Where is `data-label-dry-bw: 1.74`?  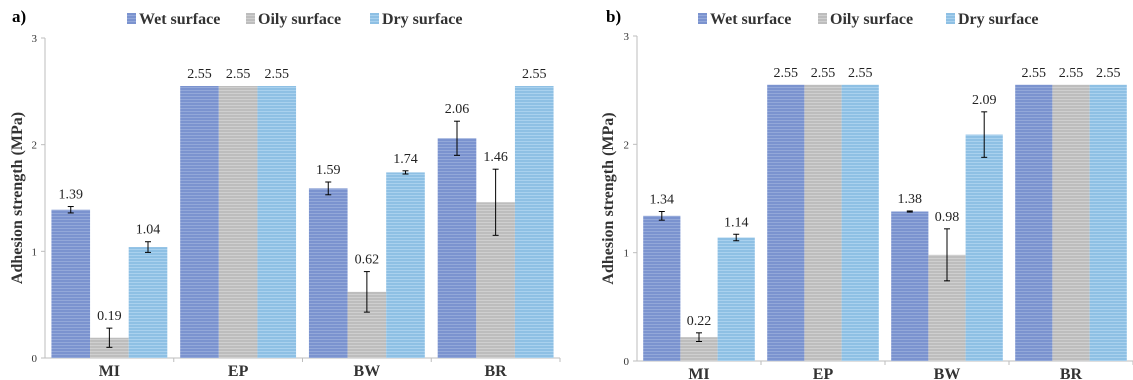 data-label-dry-bw: 1.74 is located at coordinates (405, 159).